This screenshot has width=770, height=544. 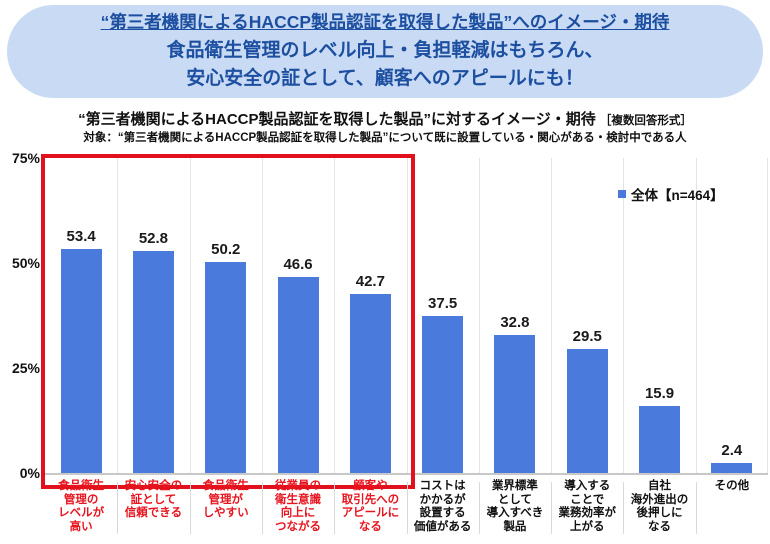 I want to click on chart-title-main: “第三者機関によるHACCP製品認証を取得した製品”に対するイメージ・期待, so click(x=337, y=119).